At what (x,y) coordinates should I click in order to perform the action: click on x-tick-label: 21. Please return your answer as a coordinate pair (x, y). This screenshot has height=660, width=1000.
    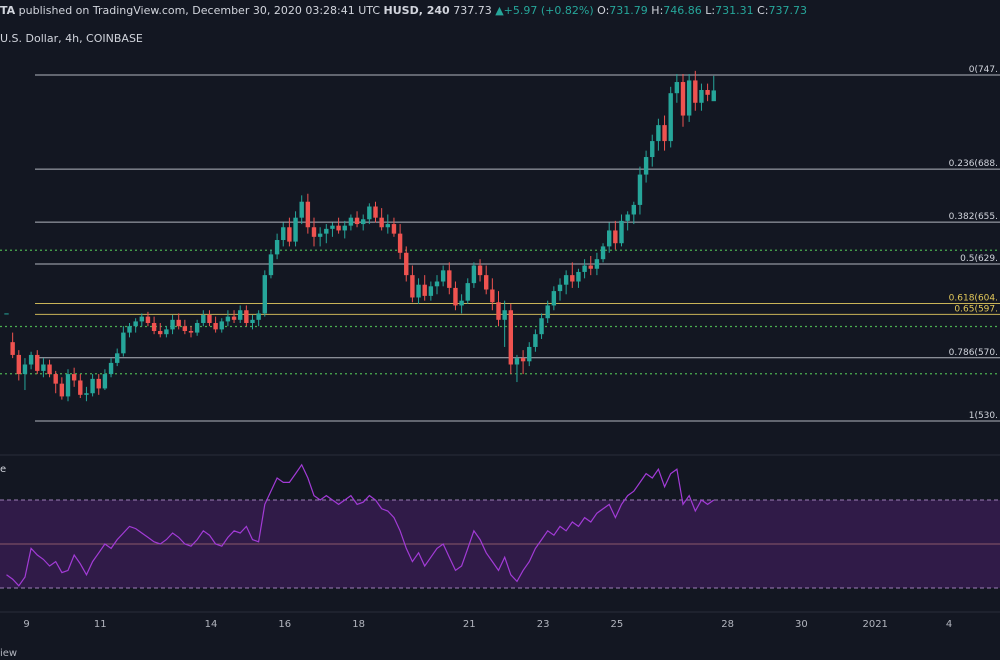
    Looking at the image, I should click on (469, 624).